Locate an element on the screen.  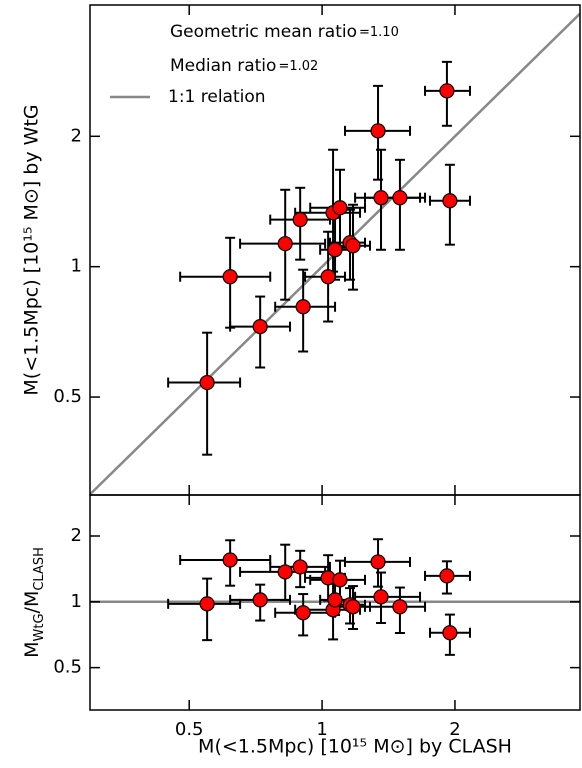
y-axis-label-part: /M is located at coordinates (32, 602).